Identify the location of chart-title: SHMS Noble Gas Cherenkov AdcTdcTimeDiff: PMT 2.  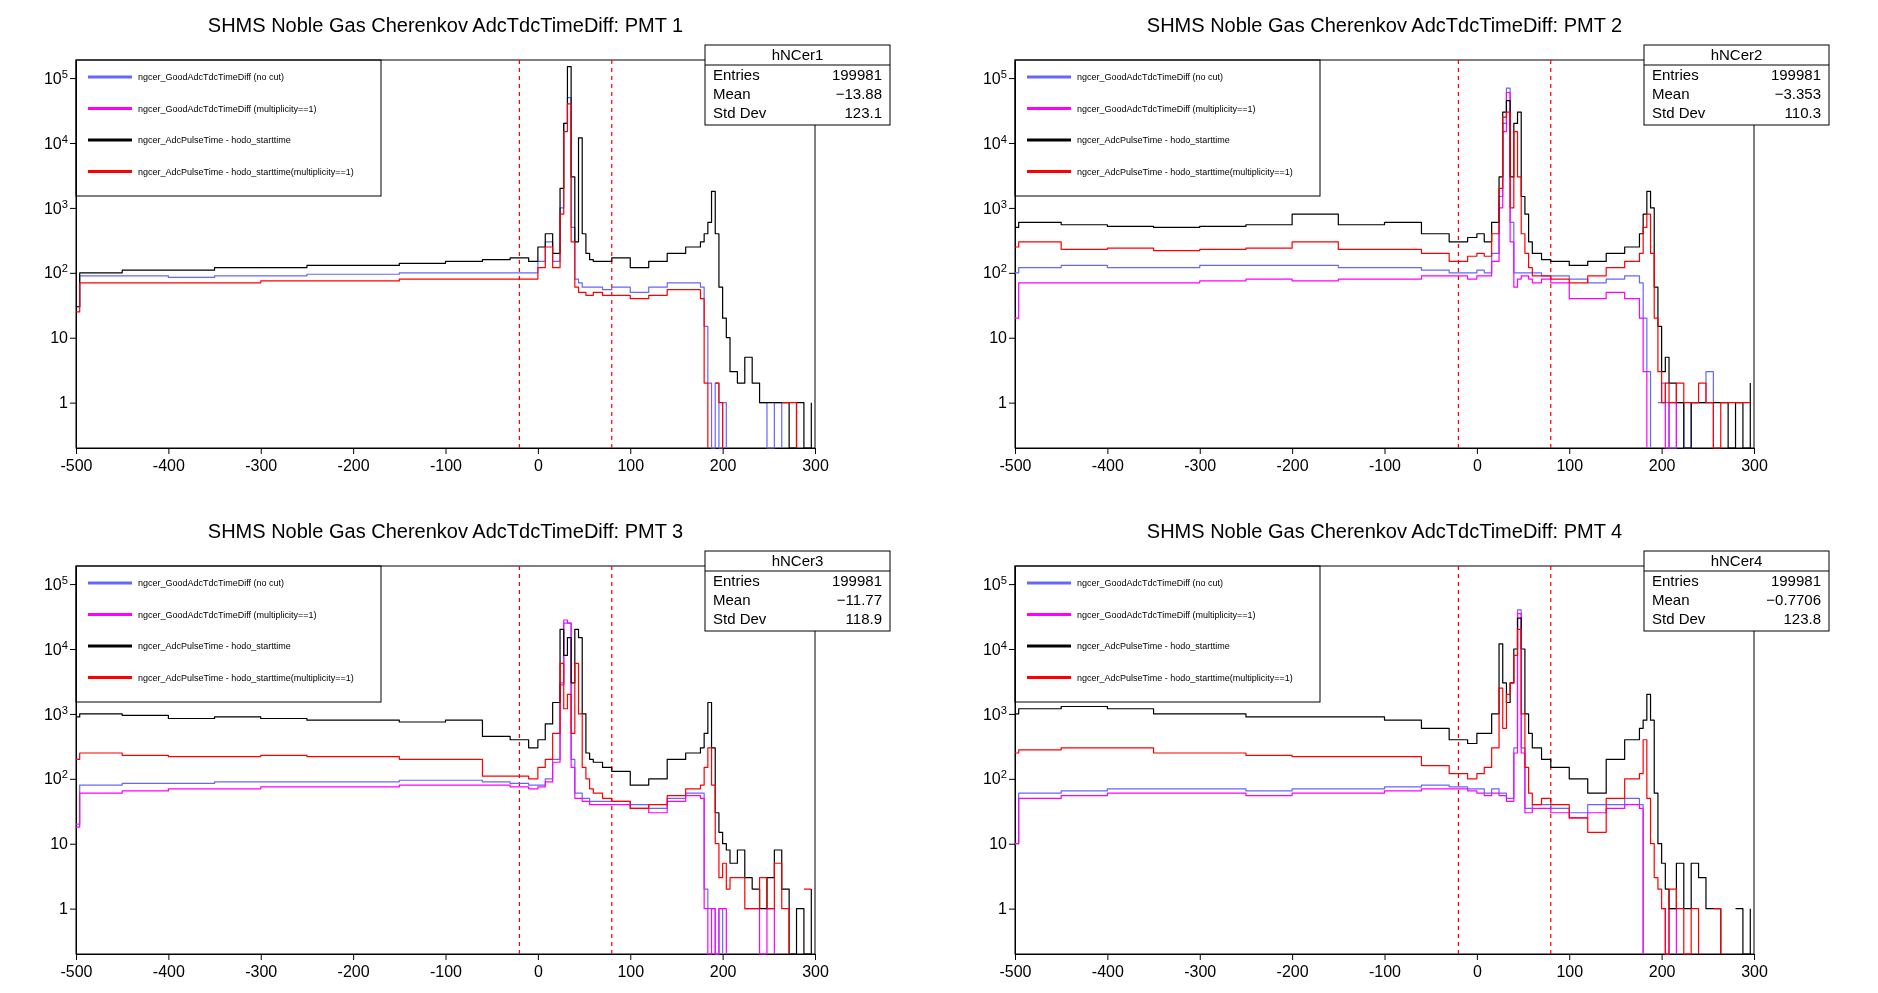
(1384, 25).